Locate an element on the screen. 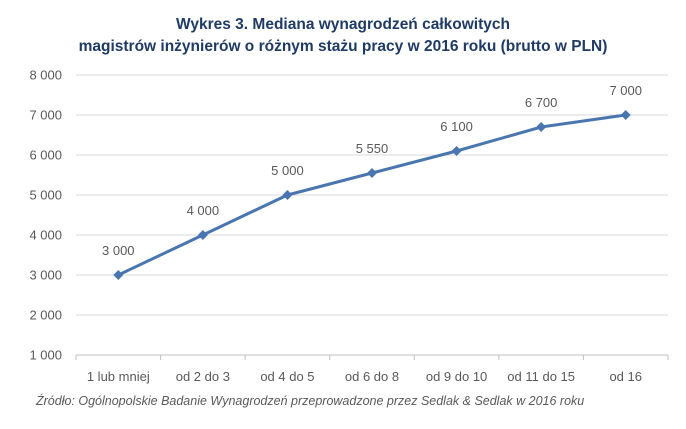 Image resolution: width=686 pixels, height=429 pixels. x-tick-label: od 4 do 5 is located at coordinates (287, 376).